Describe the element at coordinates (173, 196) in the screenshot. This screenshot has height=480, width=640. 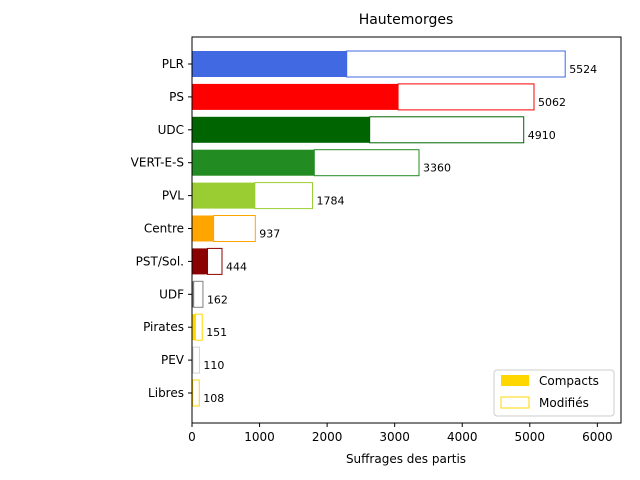
I see `y-tick-label: PVL` at that location.